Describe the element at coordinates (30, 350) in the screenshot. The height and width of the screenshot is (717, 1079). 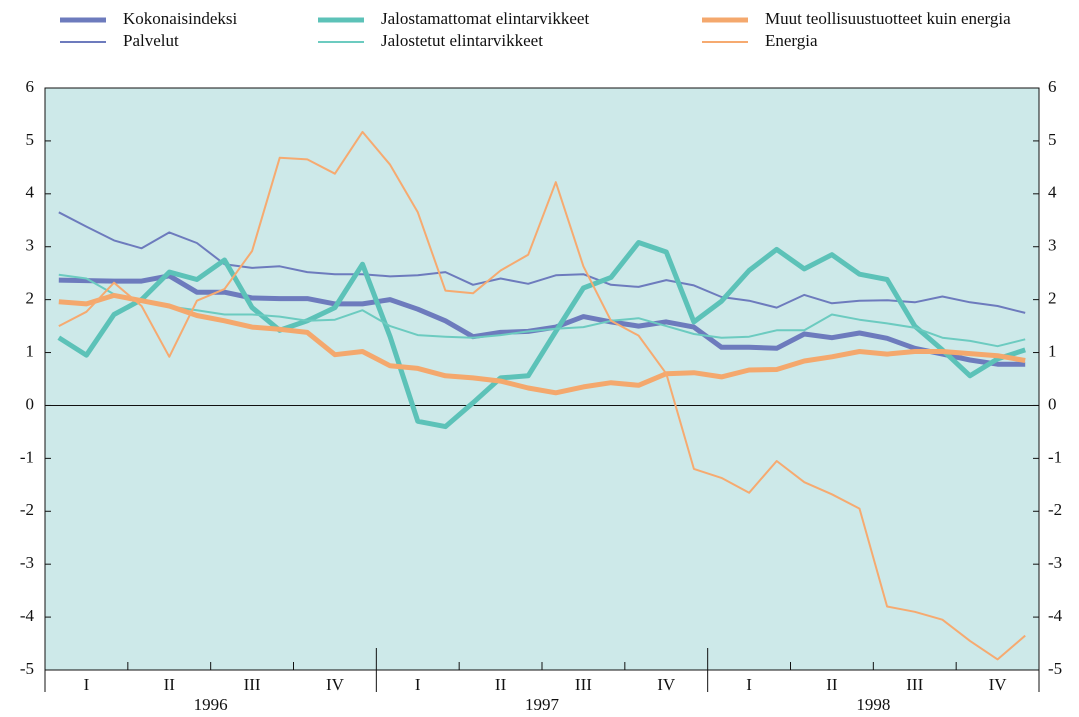
I see `y-tick-label: 1` at that location.